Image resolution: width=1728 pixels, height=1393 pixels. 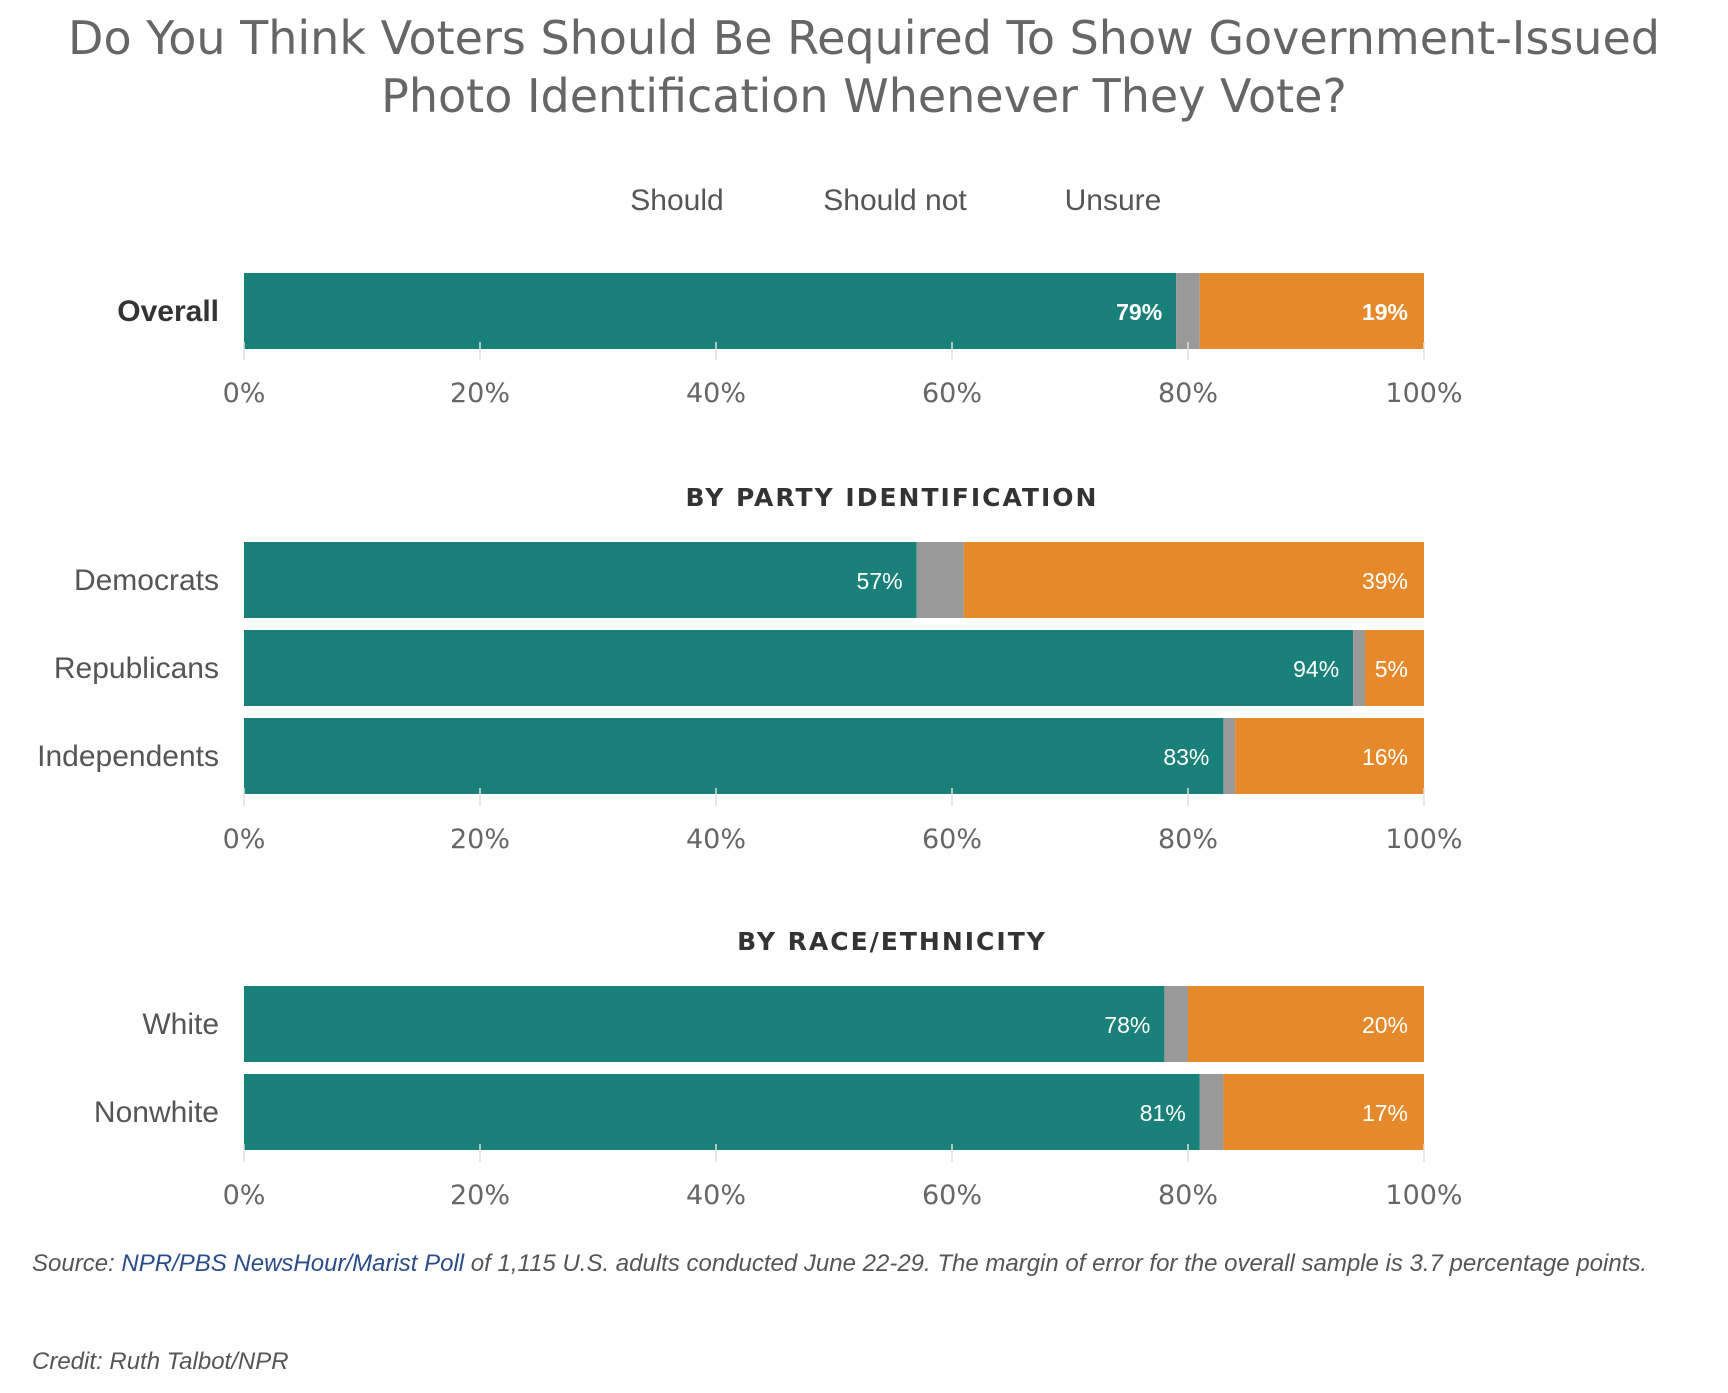 I want to click on bar-row-republicans: Republicans 94% 5%, so click(x=739, y=668).